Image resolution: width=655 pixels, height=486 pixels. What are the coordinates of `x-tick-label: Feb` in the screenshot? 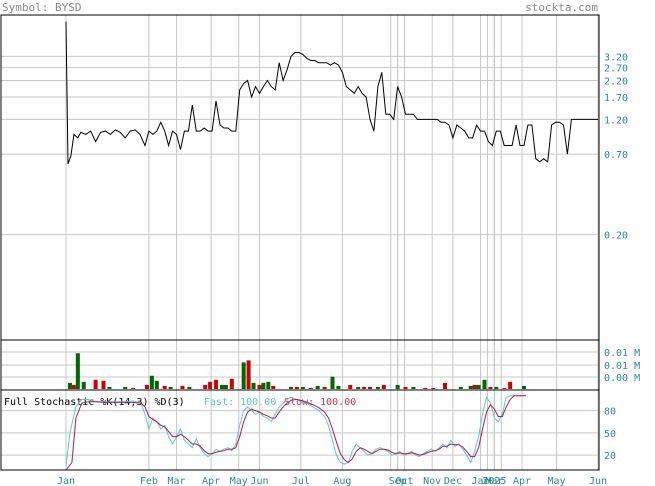 It's located at (149, 481).